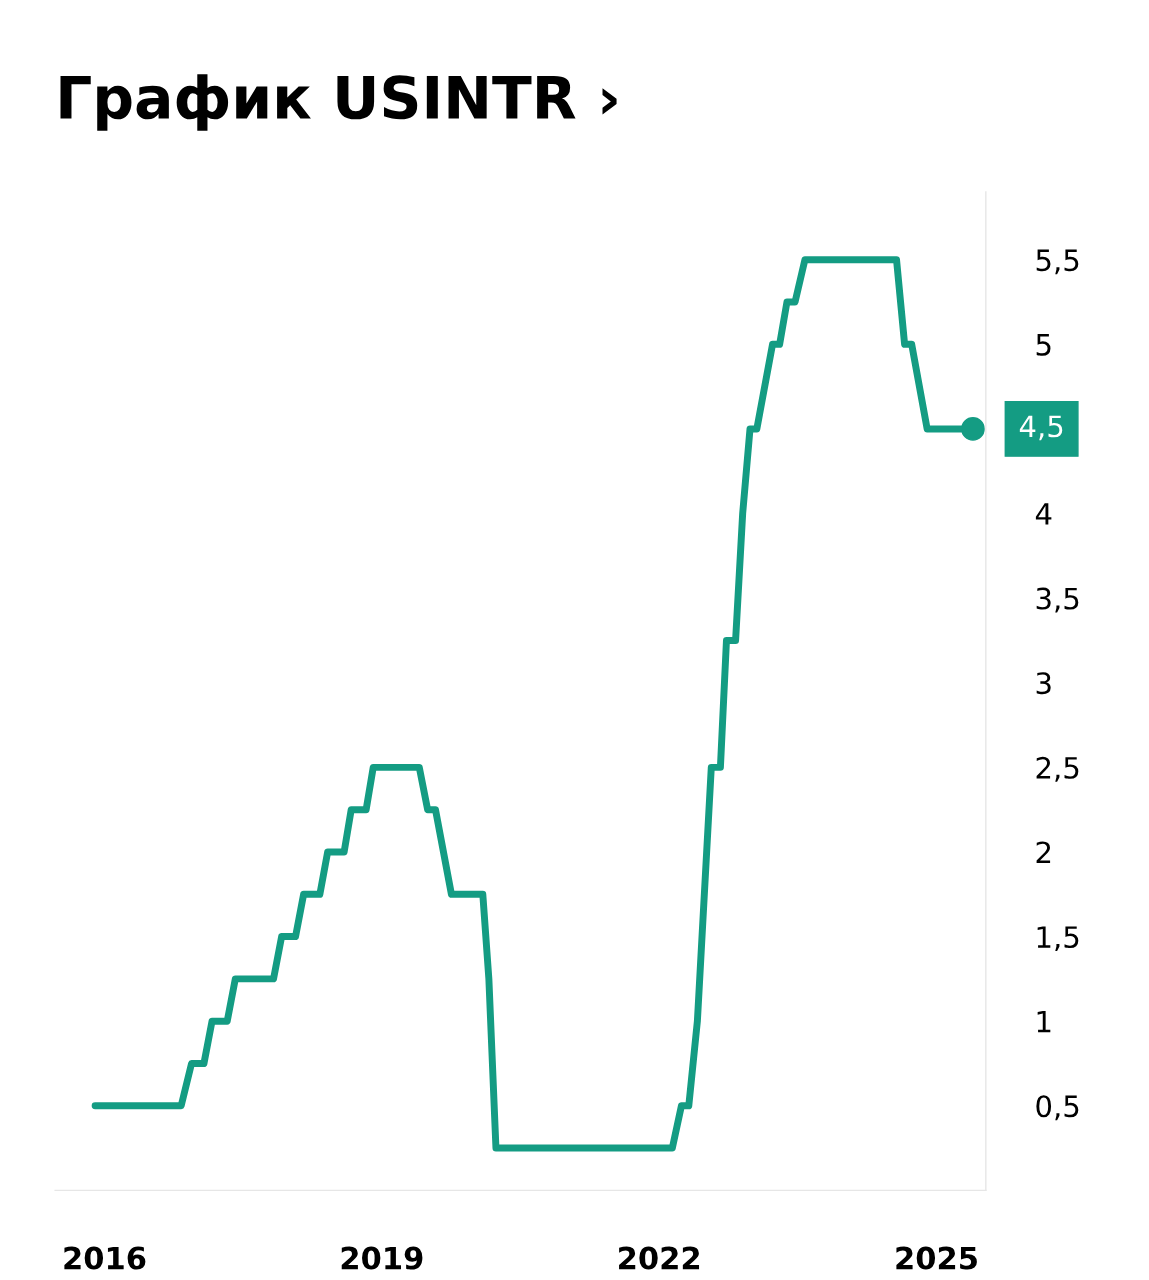  I want to click on y-tick-label: 5, so click(1043, 345).